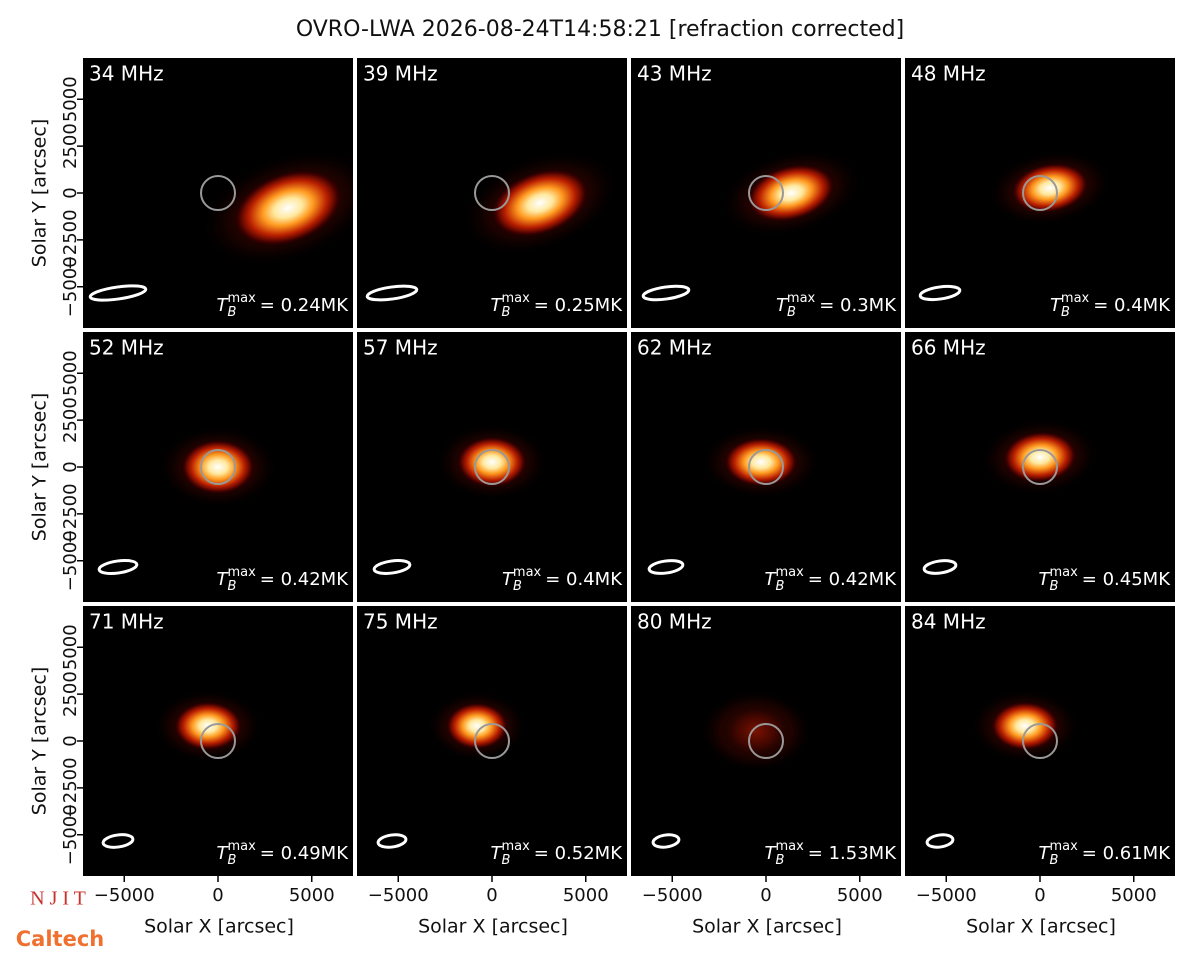 The height and width of the screenshot is (975, 1200). What do you see at coordinates (852, 853) in the screenshot?
I see `tb-value: = 1.53MK` at bounding box center [852, 853].